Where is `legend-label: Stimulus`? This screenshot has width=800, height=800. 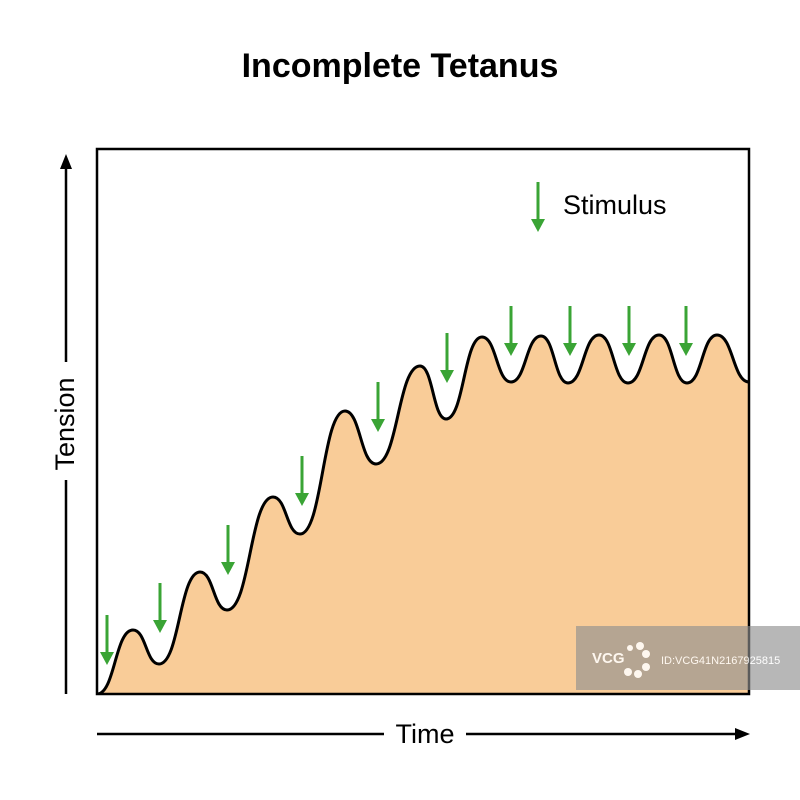 legend-label: Stimulus is located at coordinates (615, 205).